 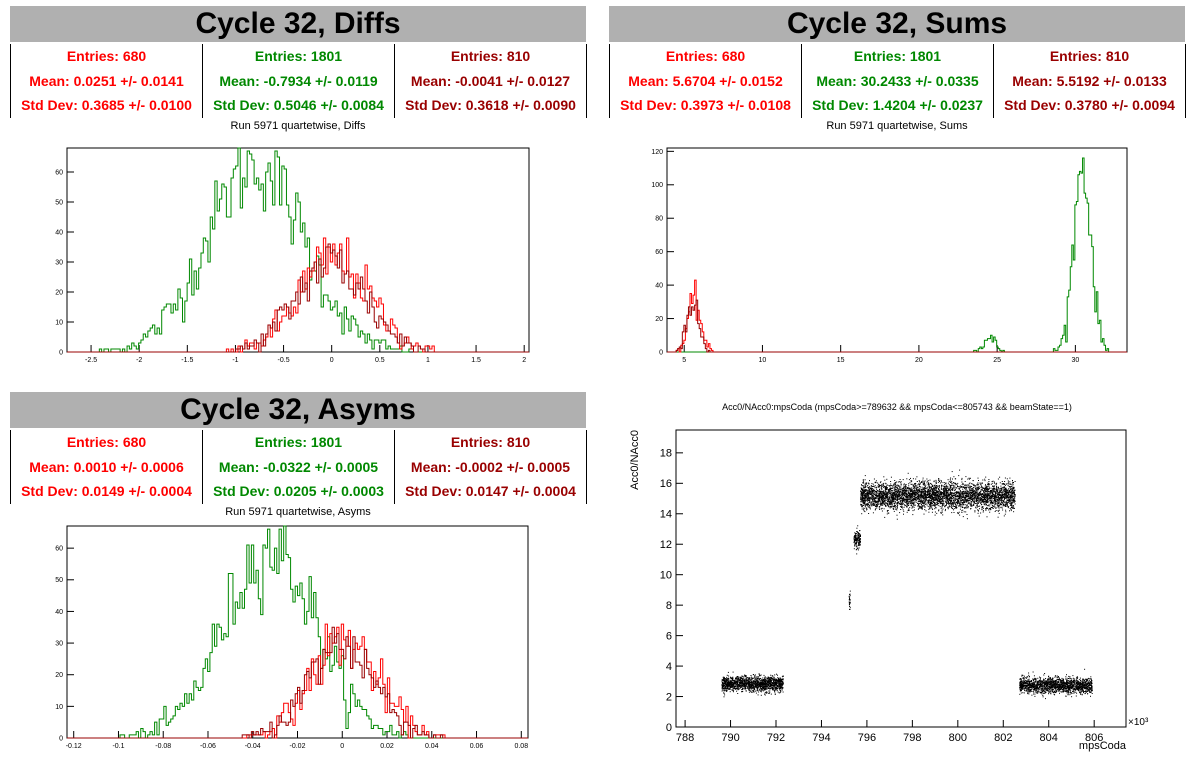 I want to click on diffs-xtick-label: -0.5, so click(x=284, y=360).